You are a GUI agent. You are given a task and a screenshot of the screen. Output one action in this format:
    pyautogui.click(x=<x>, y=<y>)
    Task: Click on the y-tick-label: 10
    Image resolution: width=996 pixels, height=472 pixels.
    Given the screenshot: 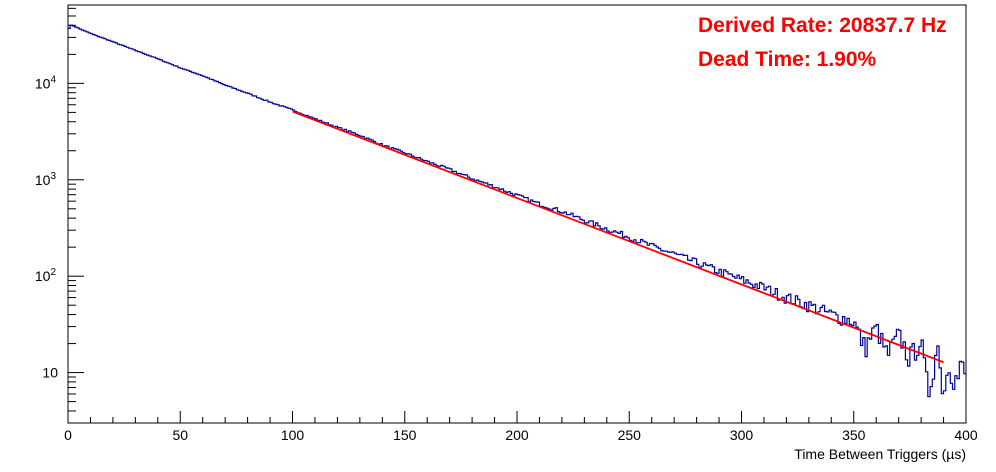 What is the action you would take?
    pyautogui.click(x=50, y=373)
    